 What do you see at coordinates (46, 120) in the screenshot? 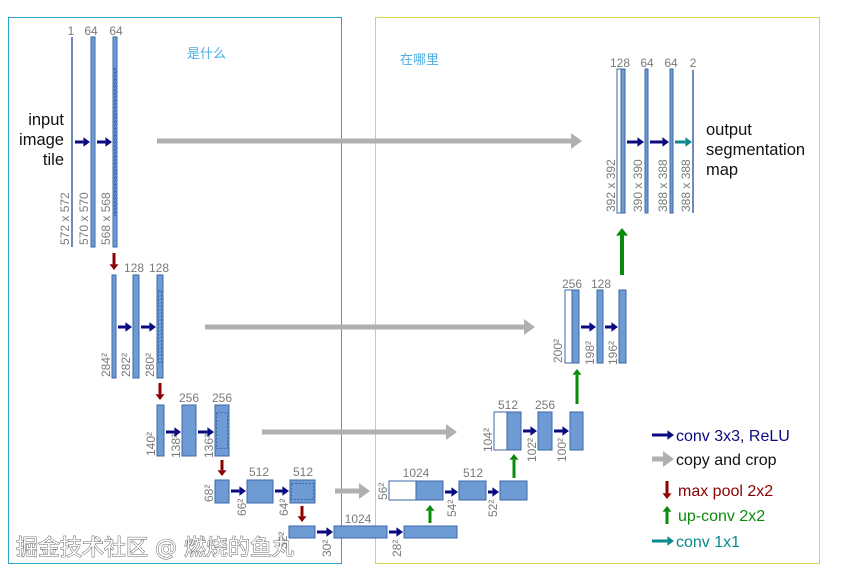
I see `input-label-line: input` at bounding box center [46, 120].